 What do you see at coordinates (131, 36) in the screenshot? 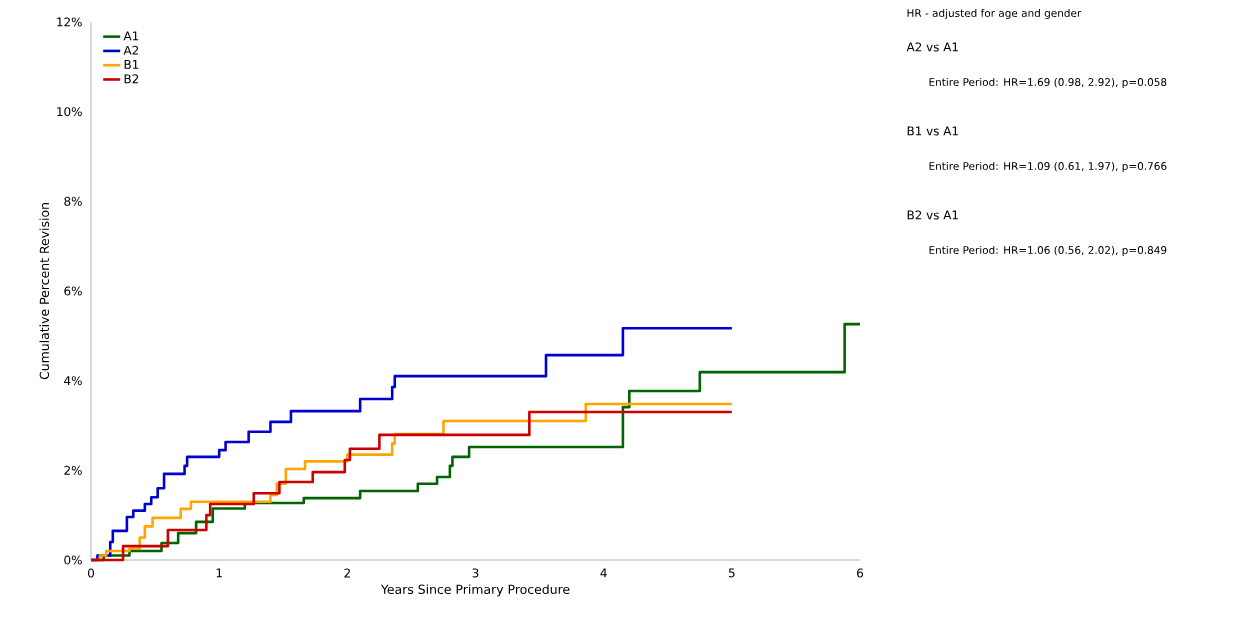
I see `legend-label: A1` at bounding box center [131, 36].